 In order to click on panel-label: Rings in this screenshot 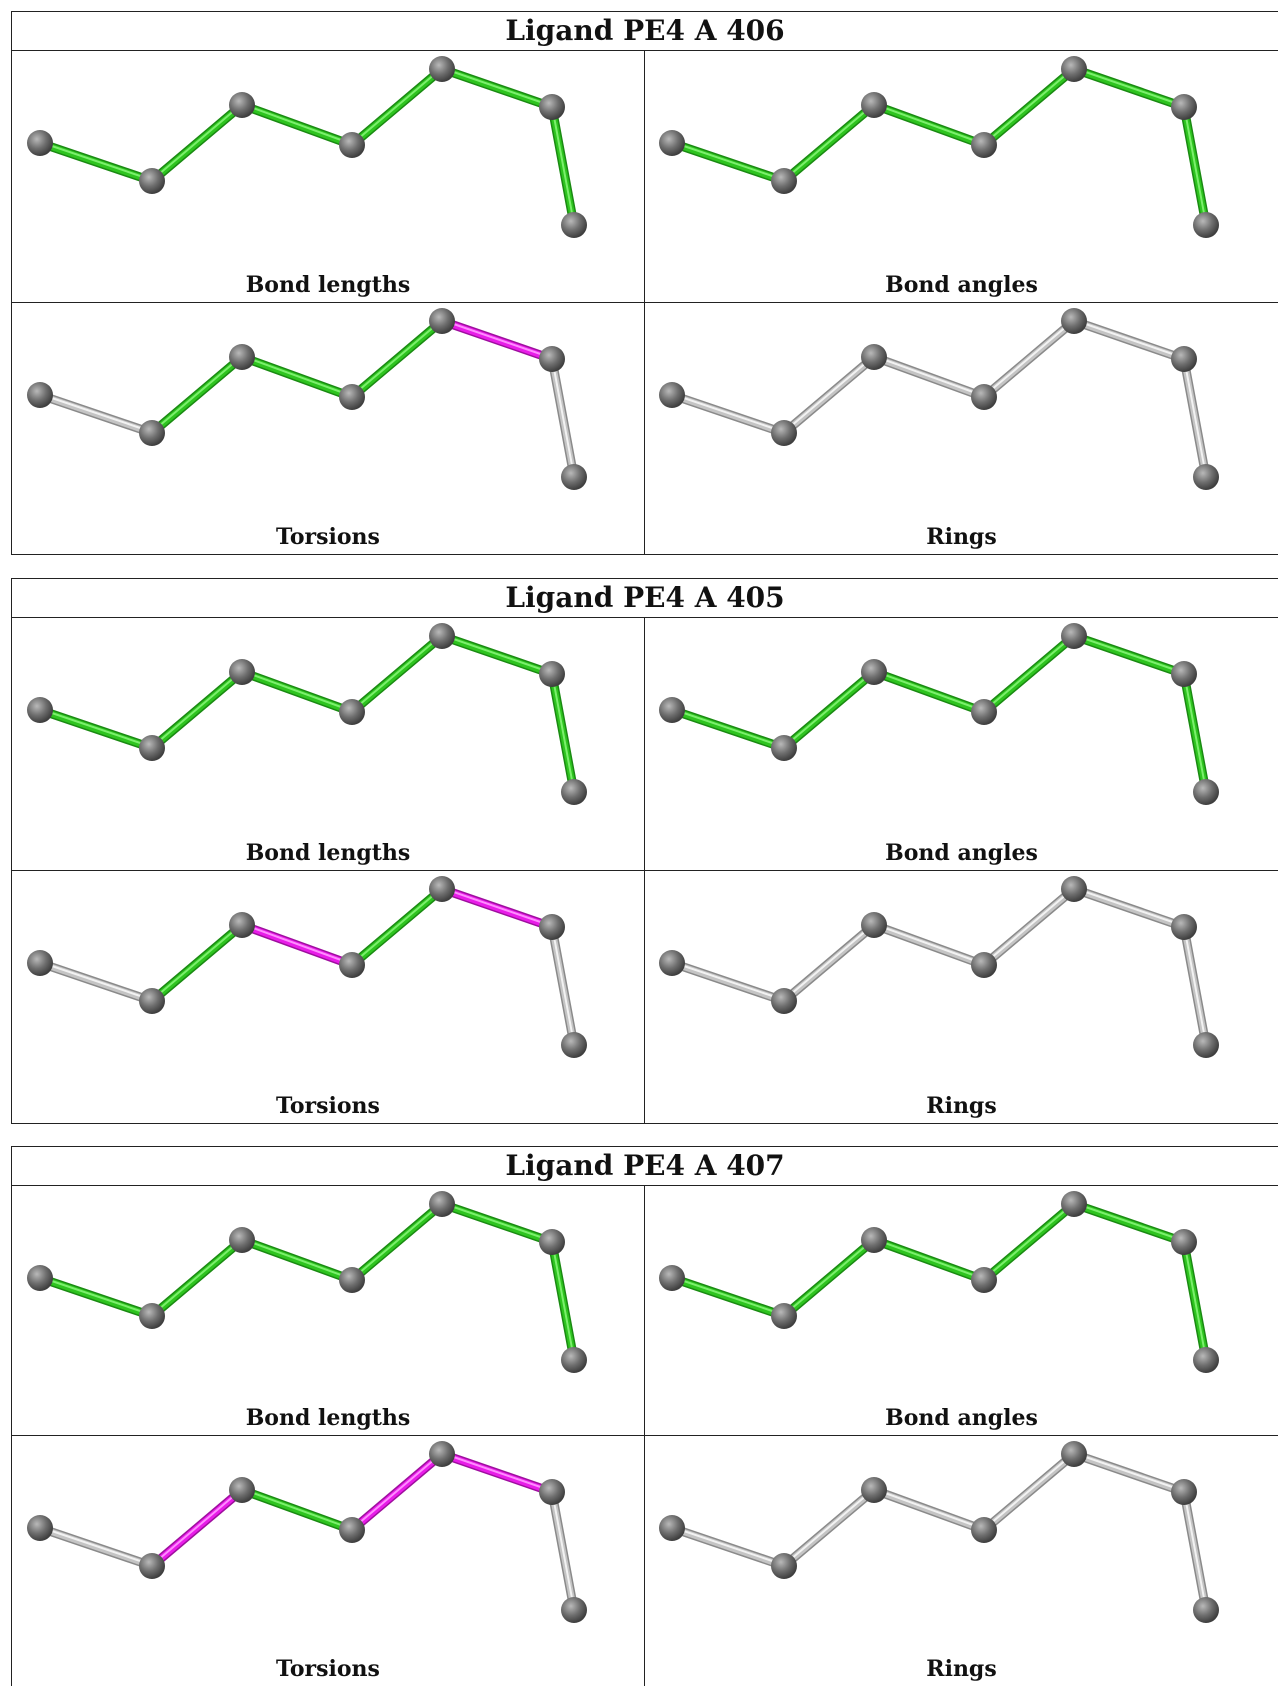, I will do `click(961, 1669)`.